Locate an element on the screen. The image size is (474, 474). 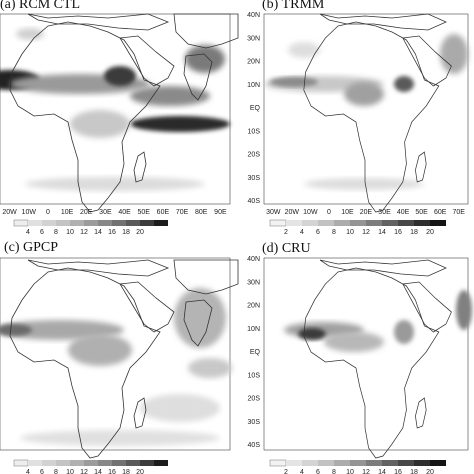
panel-a-x-tick-label: 20W is located at coordinates (9, 212).